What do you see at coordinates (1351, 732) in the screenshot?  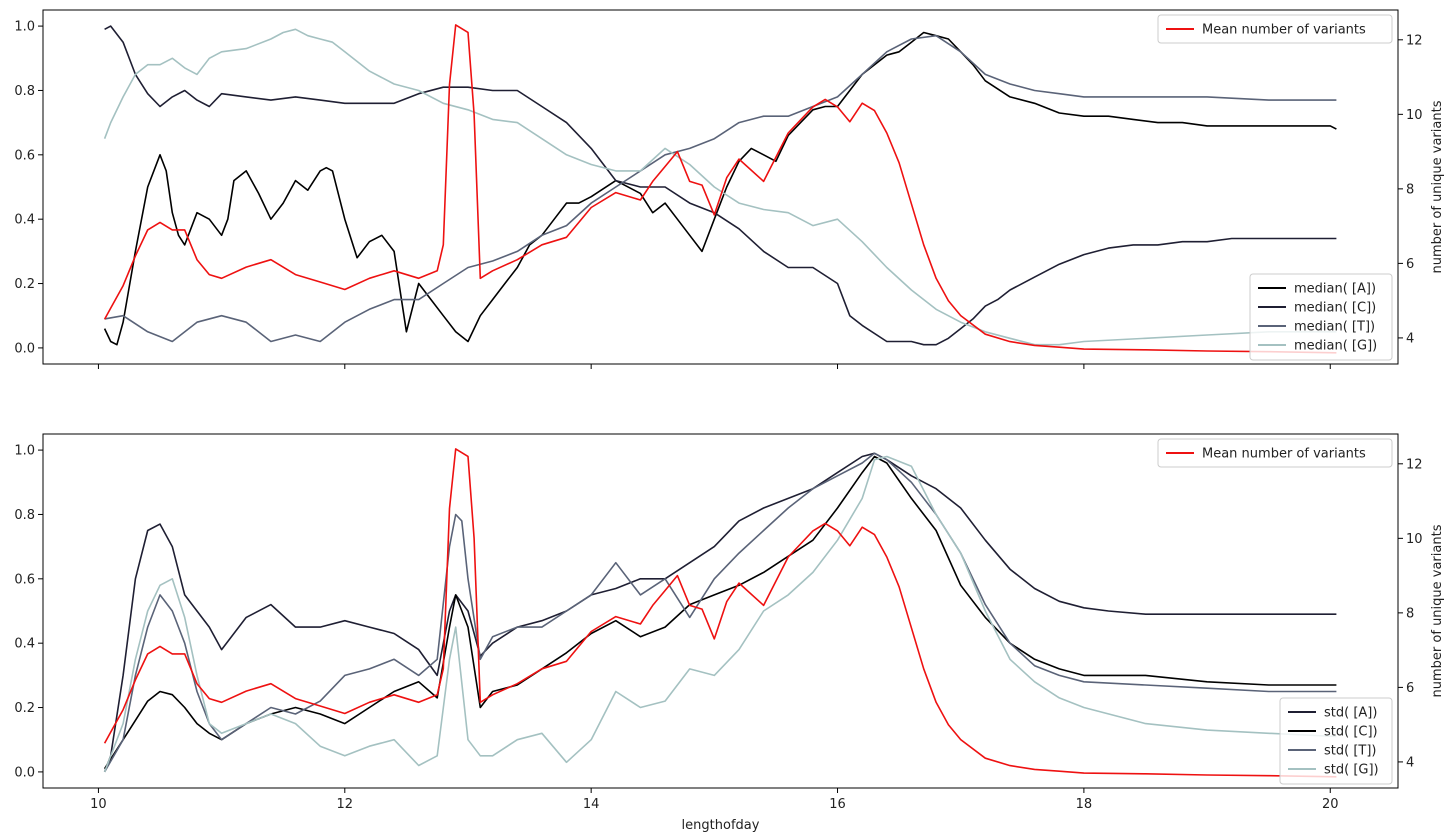 I see `legend-label: std( [C])` at bounding box center [1351, 732].